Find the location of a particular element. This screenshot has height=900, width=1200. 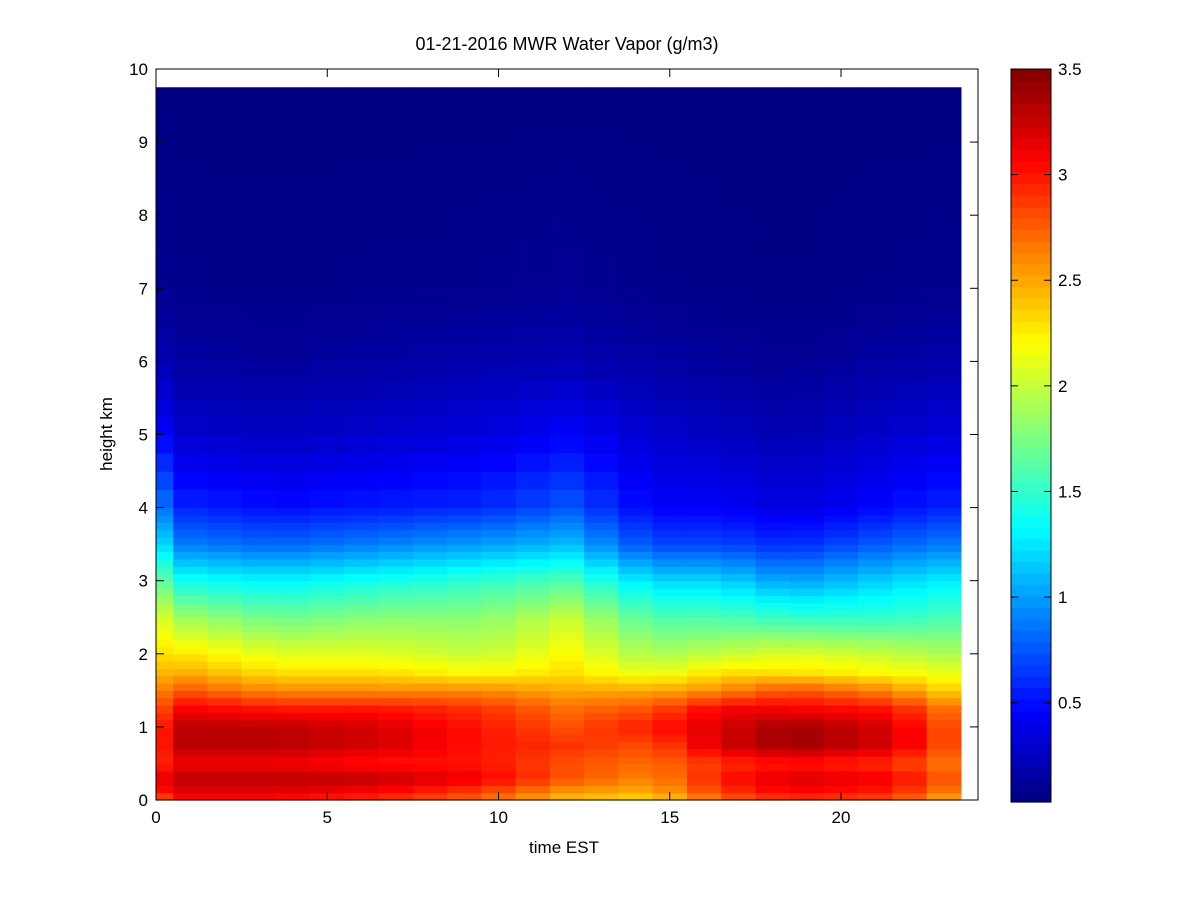

y-tick-label: 10 is located at coordinates (138, 69).